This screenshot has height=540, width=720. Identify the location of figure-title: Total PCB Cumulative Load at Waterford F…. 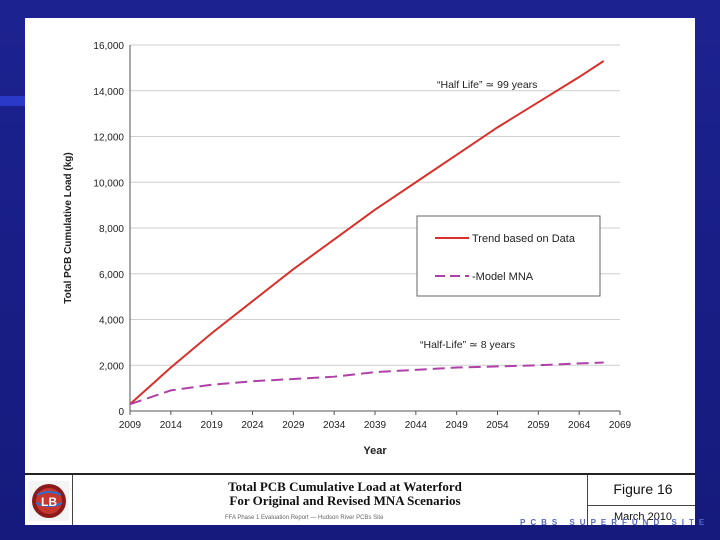
(345, 494).